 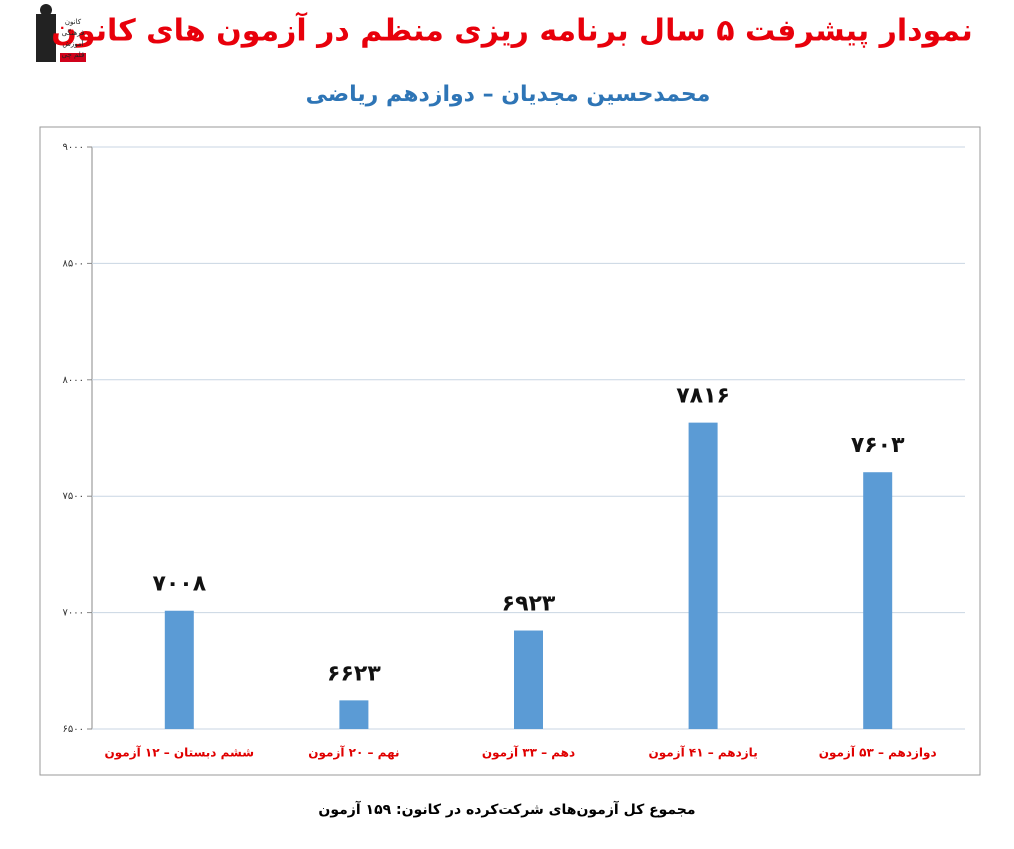 I want to click on x-tick-label: دوازدهم – ۵۳ آزمون, so click(x=878, y=753).